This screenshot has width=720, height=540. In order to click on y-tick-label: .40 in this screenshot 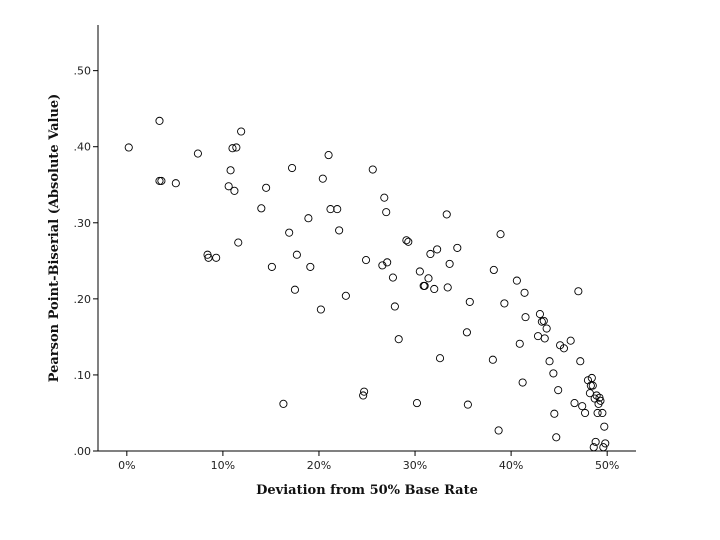, I will do `click(83, 147)`.